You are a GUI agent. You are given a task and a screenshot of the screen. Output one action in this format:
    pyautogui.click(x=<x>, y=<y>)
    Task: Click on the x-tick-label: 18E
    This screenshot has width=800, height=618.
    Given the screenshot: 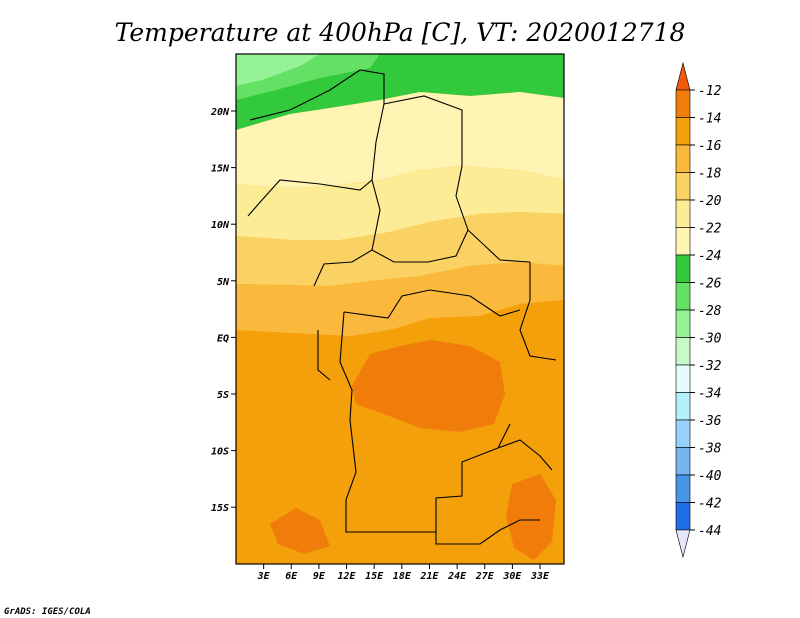 What is the action you would take?
    pyautogui.click(x=402, y=576)
    